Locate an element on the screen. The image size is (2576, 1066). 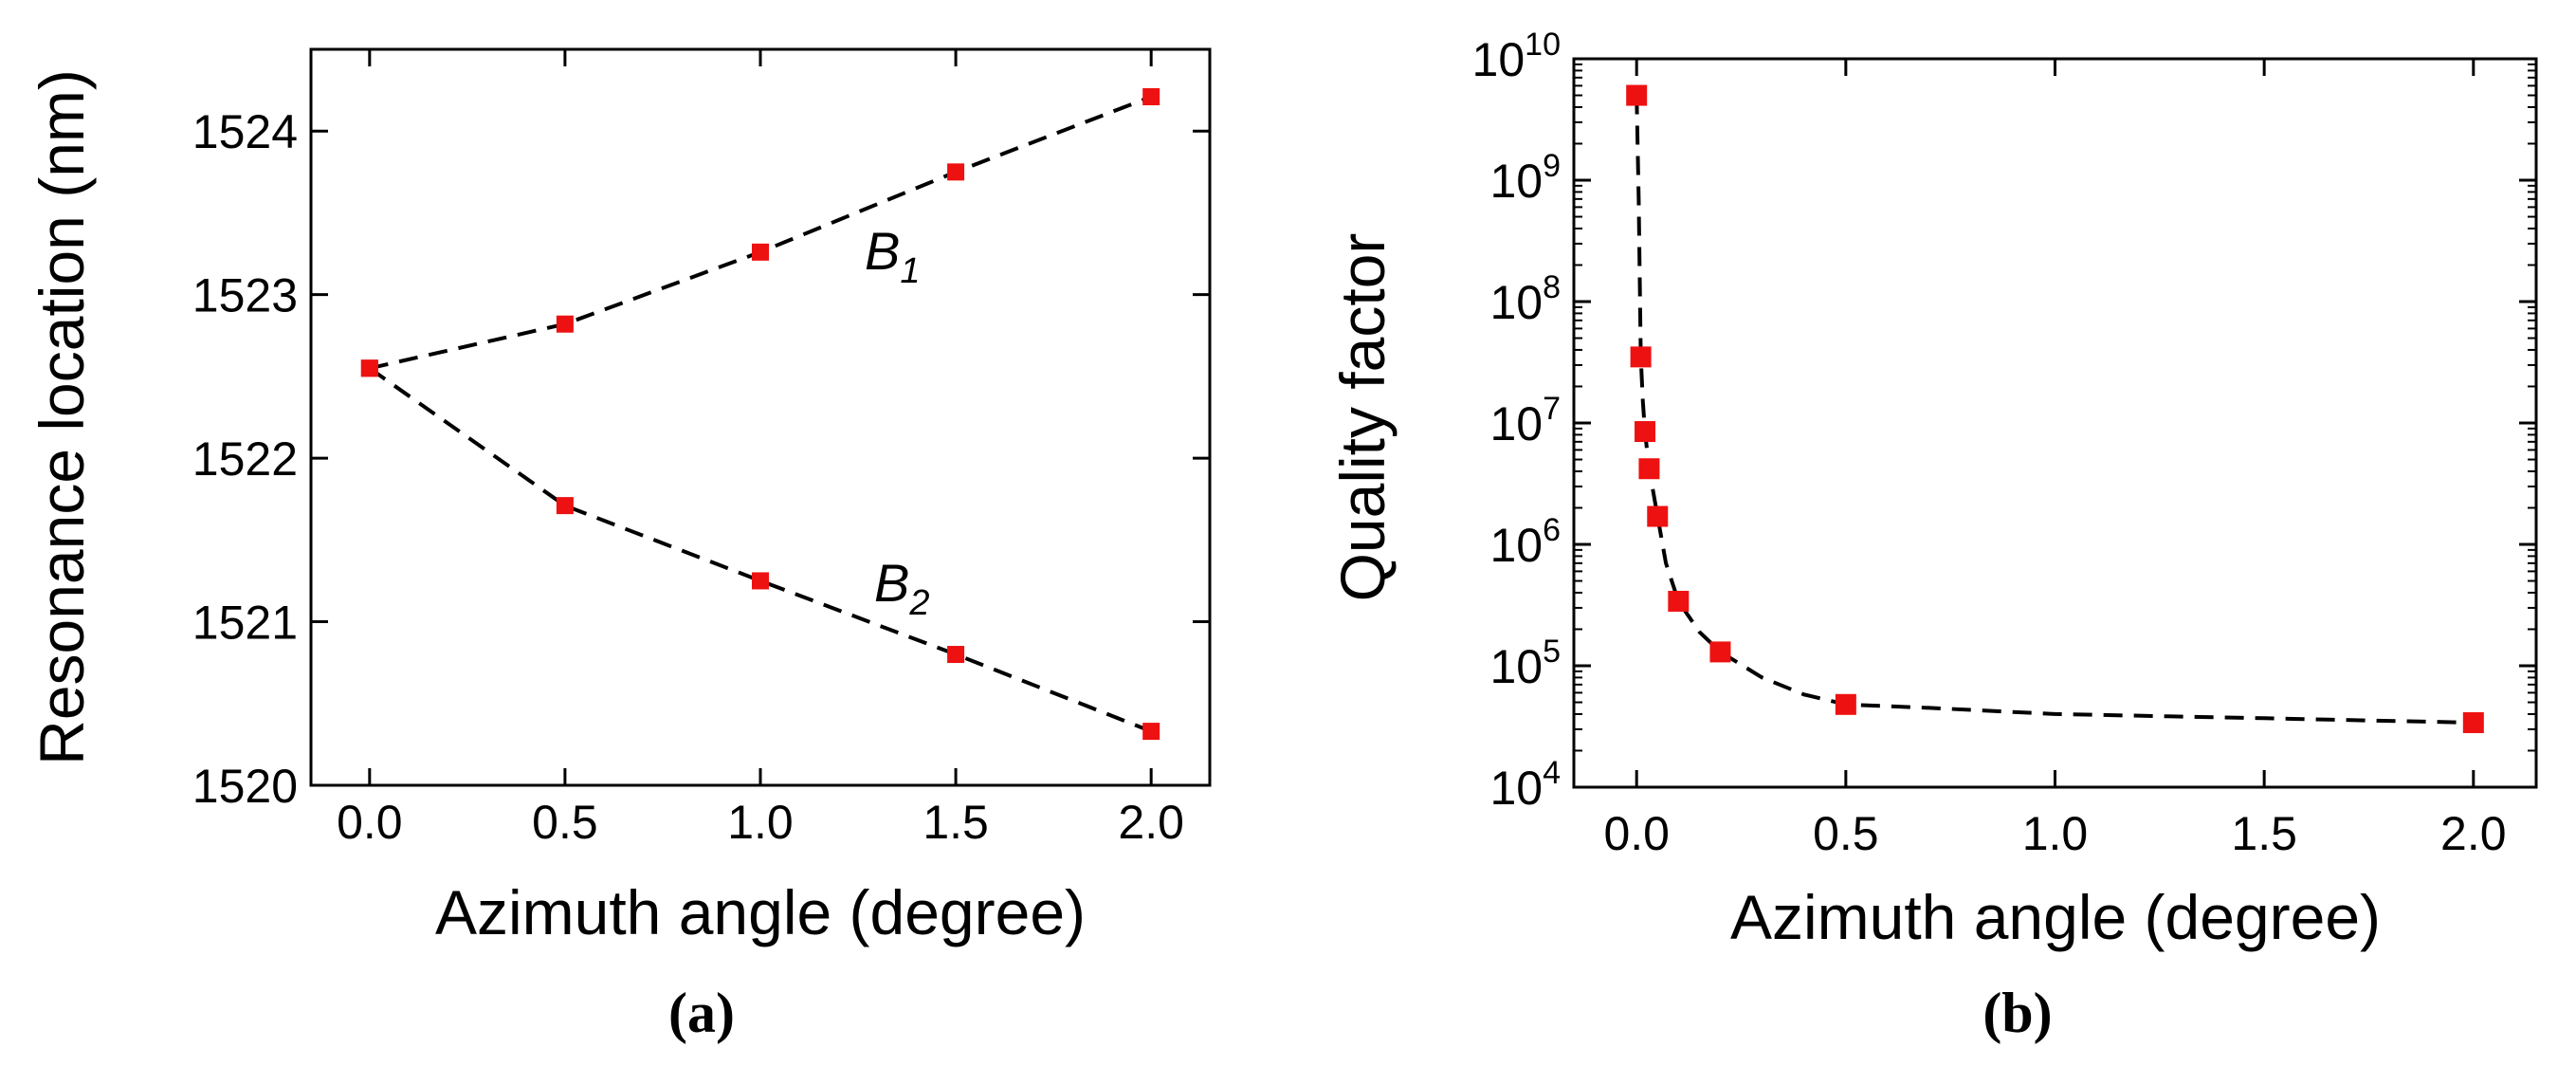
x-tick-label-a: 0.5 is located at coordinates (565, 822).